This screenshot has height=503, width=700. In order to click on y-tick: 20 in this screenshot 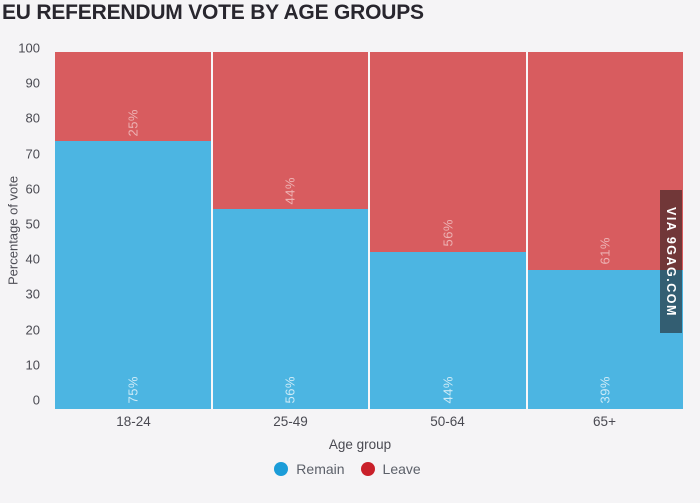, I will do `click(32, 330)`.